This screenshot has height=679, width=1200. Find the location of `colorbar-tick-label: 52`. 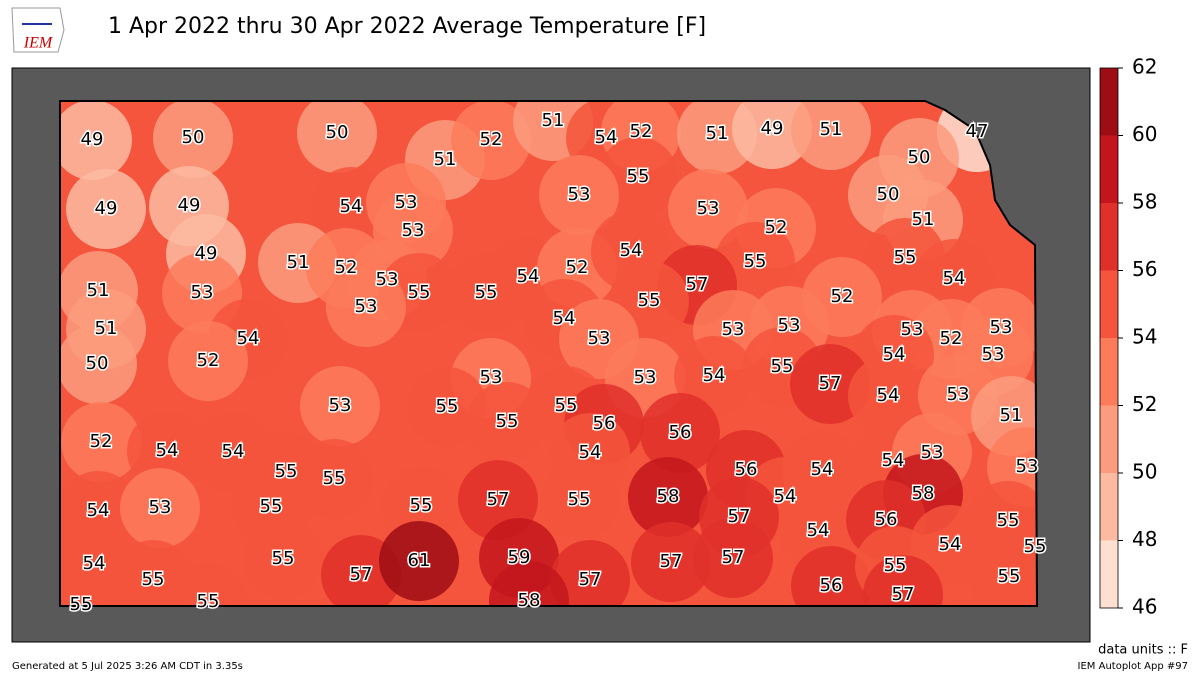

colorbar-tick-label: 52 is located at coordinates (1144, 404).